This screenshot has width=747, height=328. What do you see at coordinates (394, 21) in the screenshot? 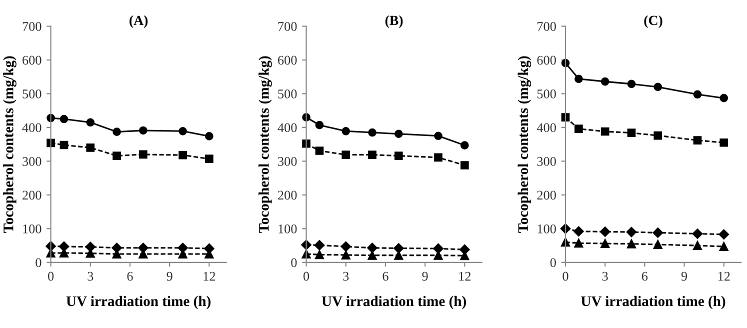
I see `chart-title: (B)` at bounding box center [394, 21].